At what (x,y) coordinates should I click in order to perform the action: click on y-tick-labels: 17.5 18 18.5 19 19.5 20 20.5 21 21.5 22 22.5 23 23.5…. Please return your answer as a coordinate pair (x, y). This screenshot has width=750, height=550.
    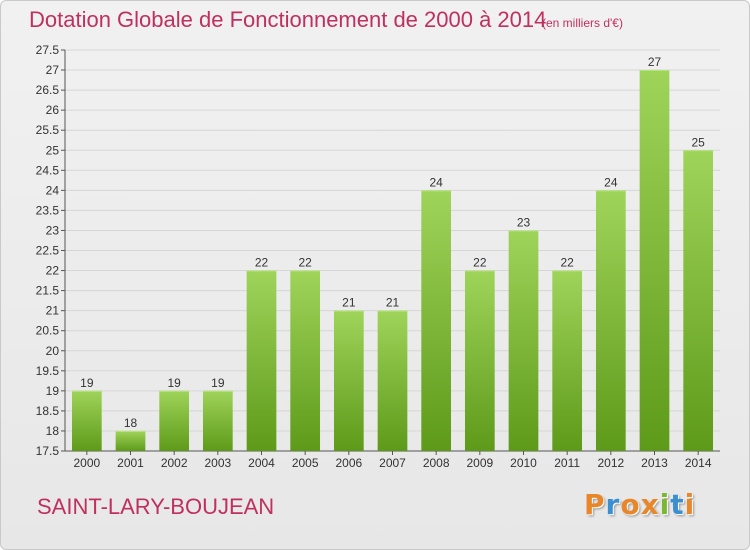
    Looking at the image, I should click on (48, 250).